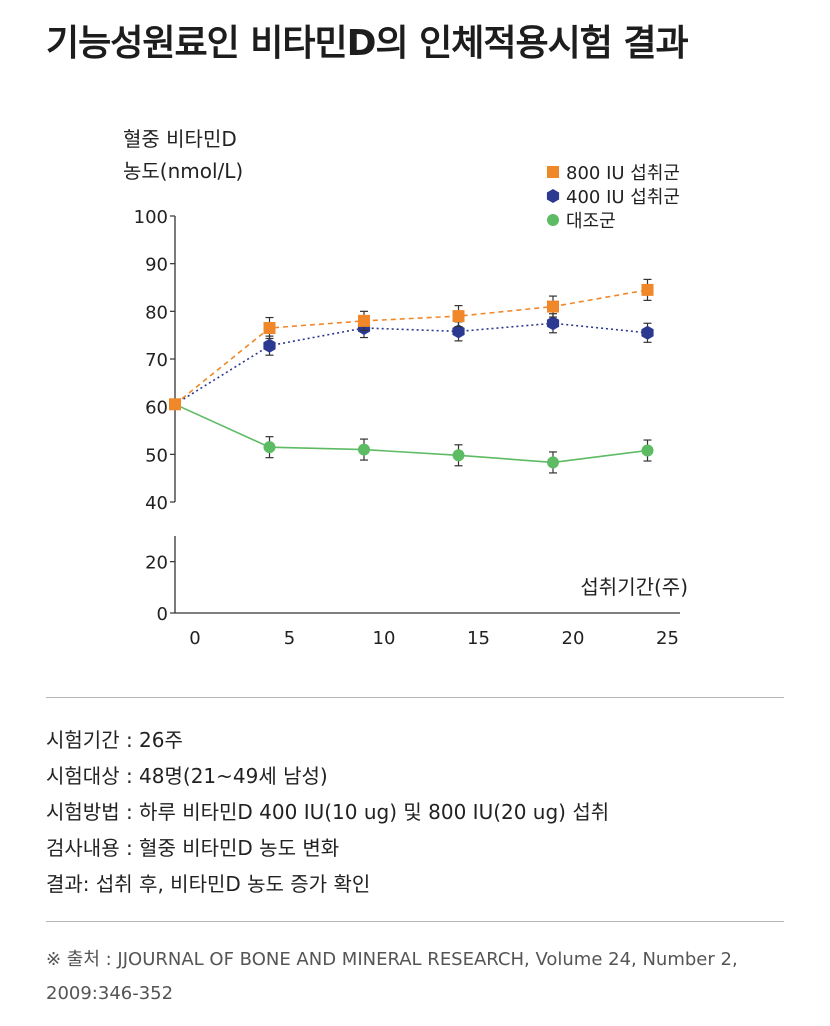  I want to click on series-layer, so click(411, 376).